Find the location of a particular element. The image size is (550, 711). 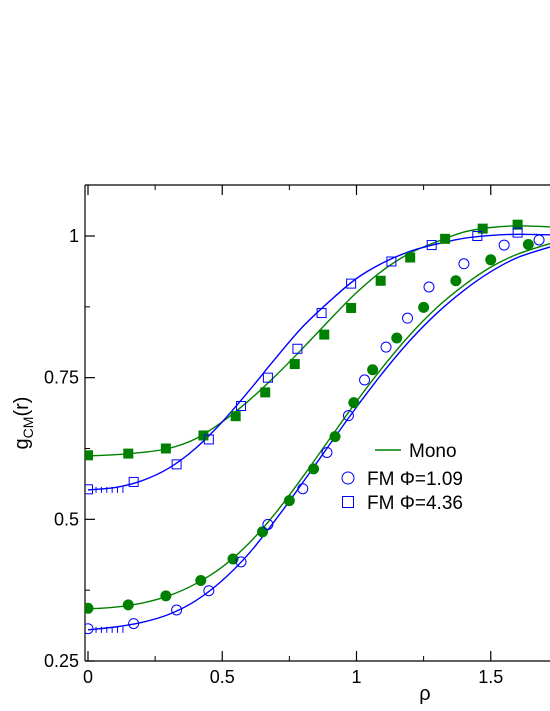

legend-swatch-circle is located at coordinates (348, 478).